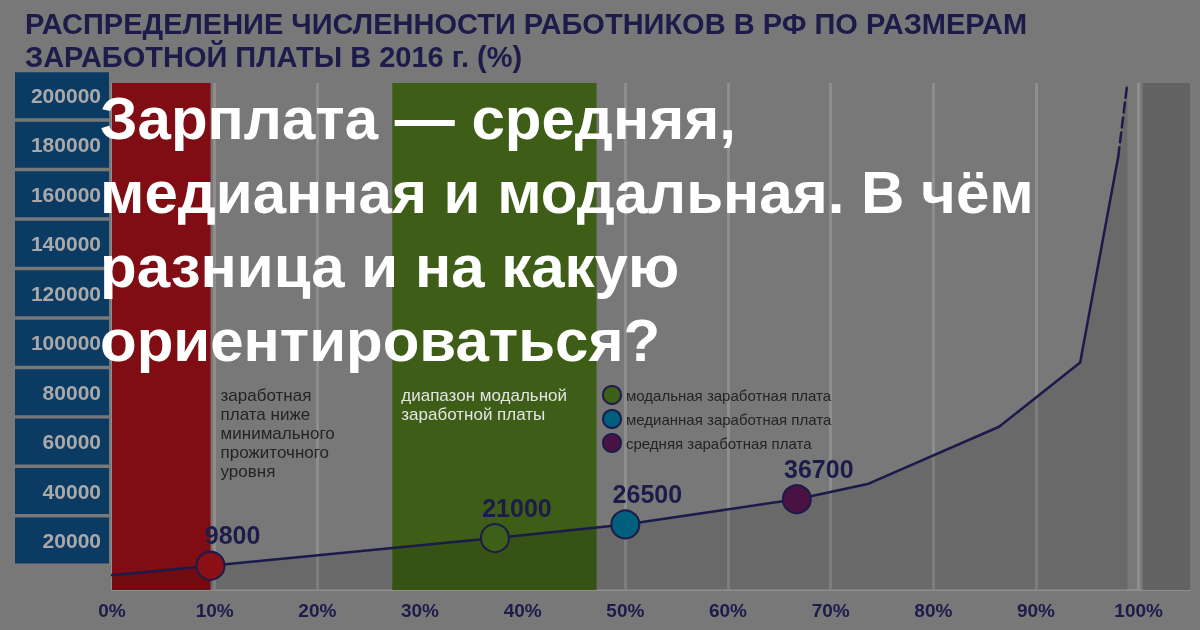 Image resolution: width=1200 pixels, height=630 pixels. Describe the element at coordinates (830, 610) in the screenshot. I see `x-tick-label: 70%` at that location.